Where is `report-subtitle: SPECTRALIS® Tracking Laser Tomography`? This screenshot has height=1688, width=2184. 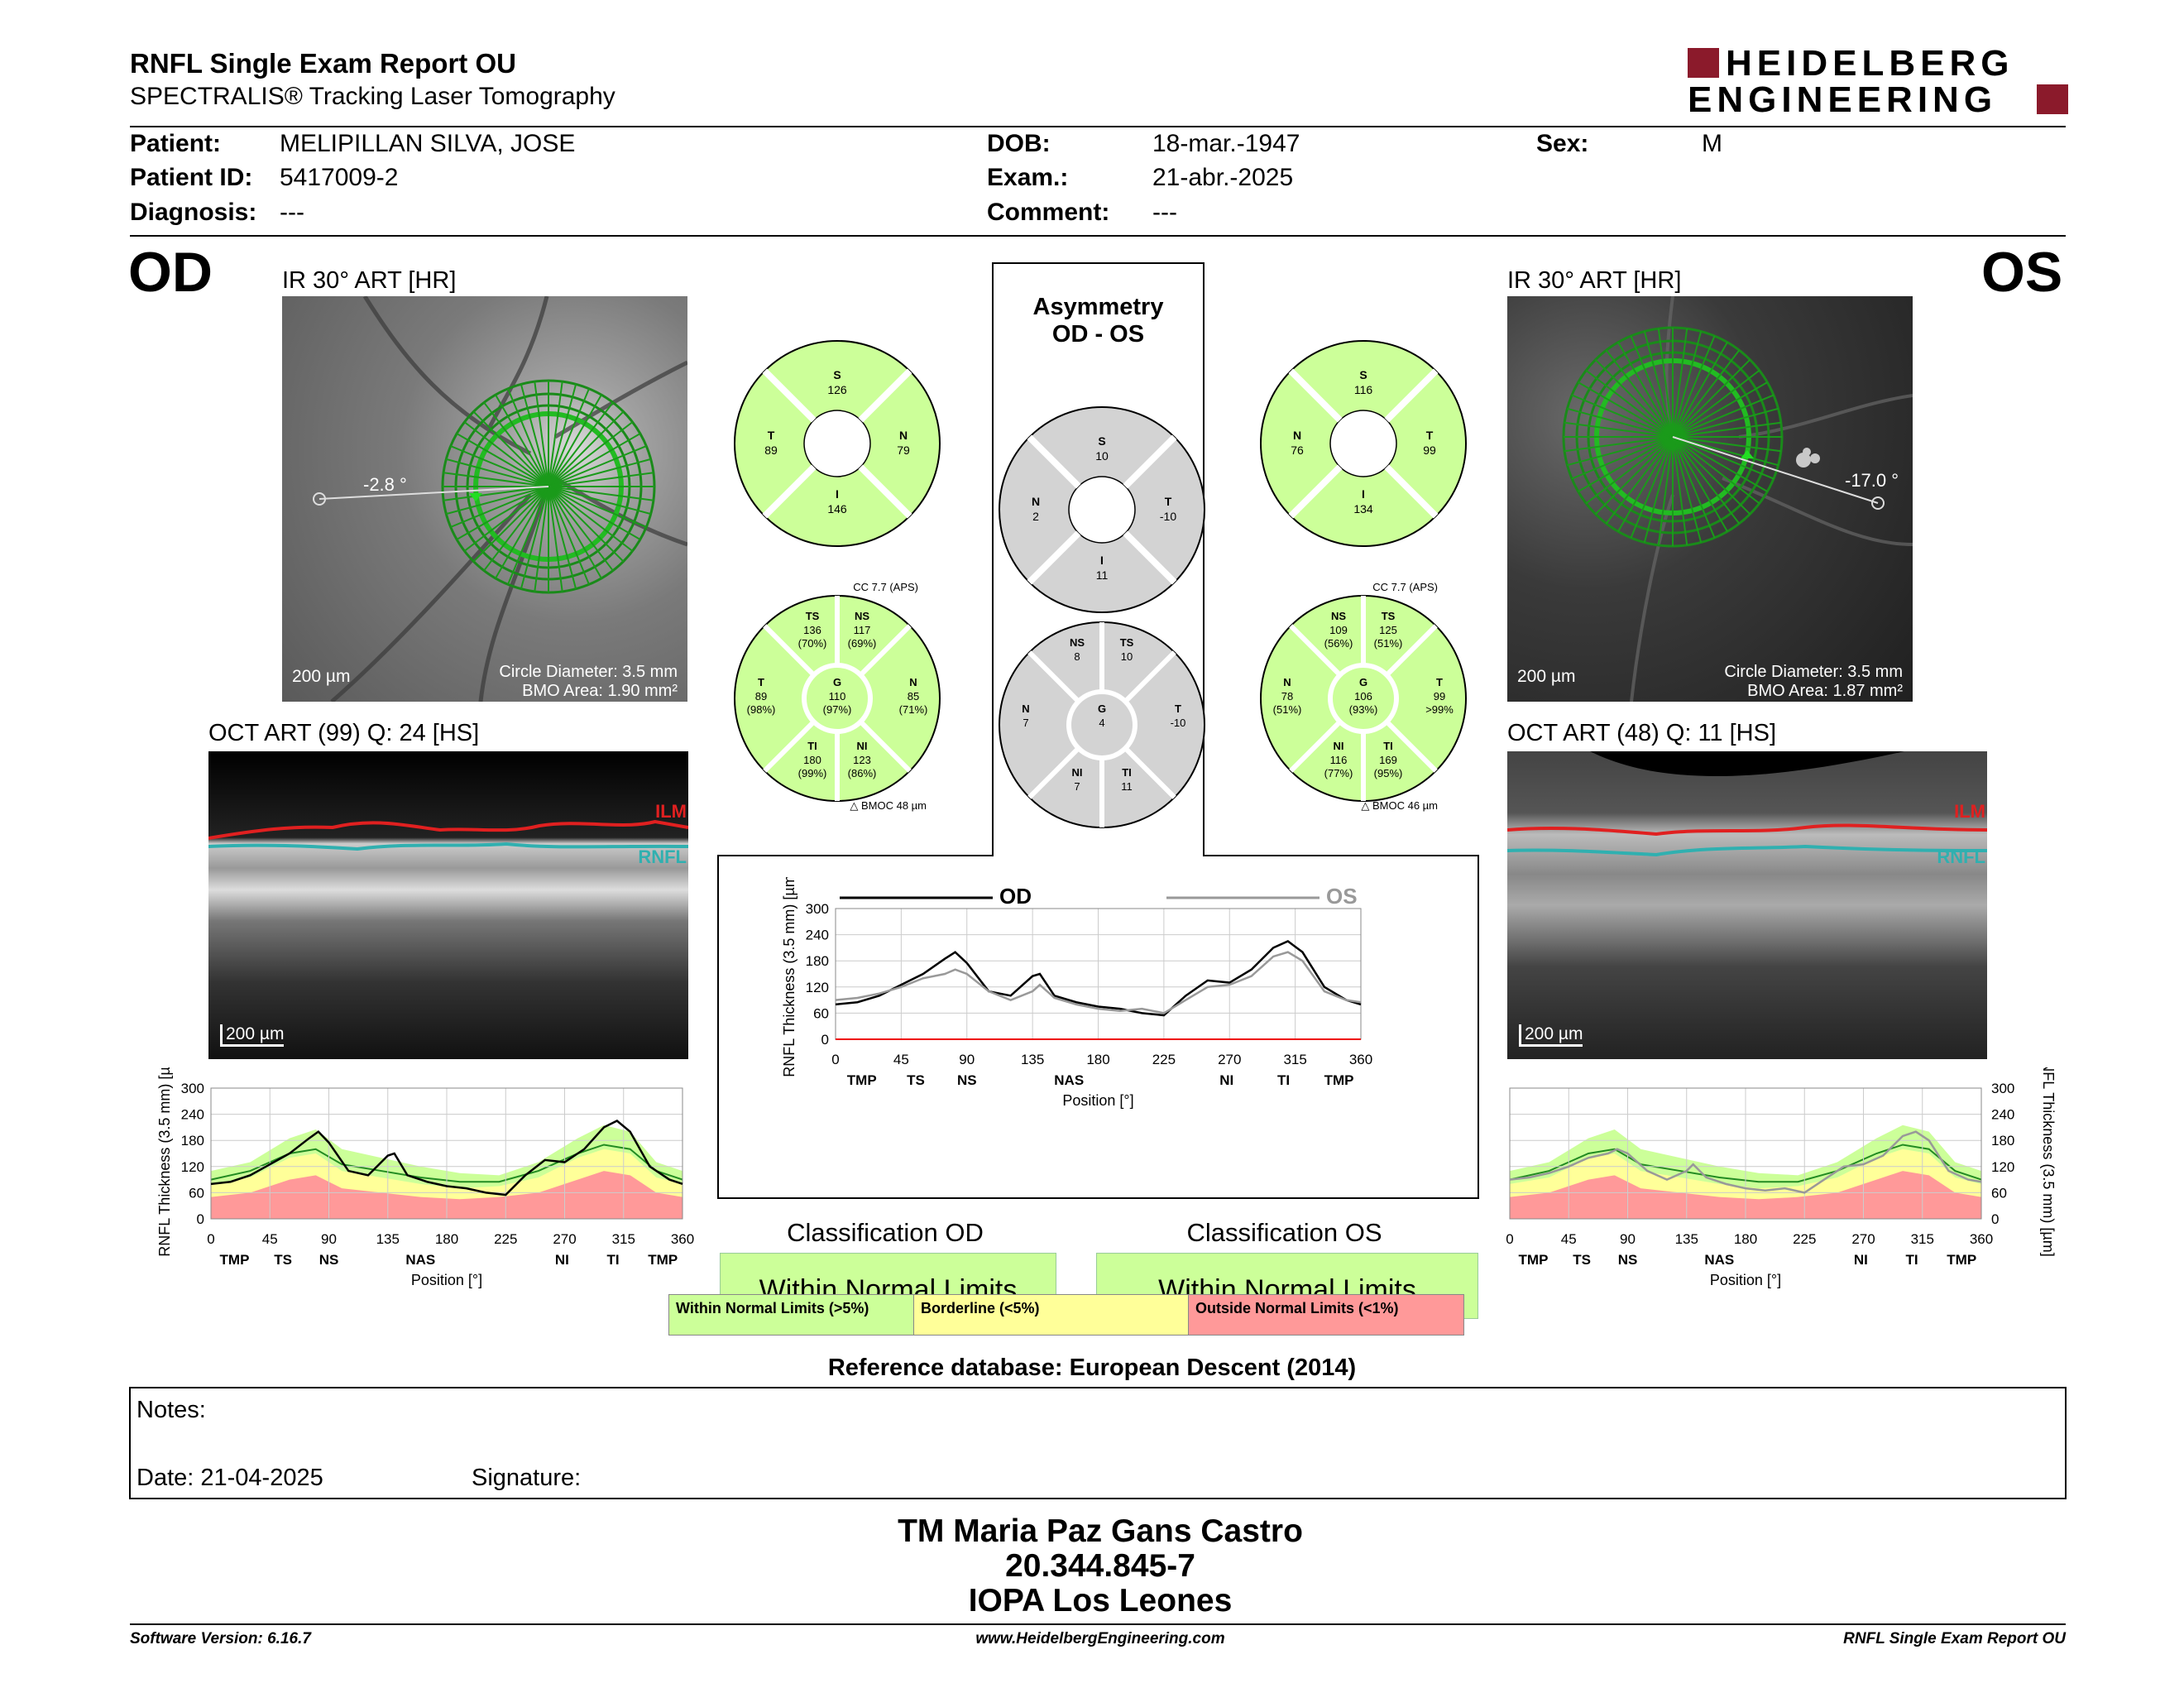 report-subtitle: SPECTRALIS® Tracking Laser Tomography is located at coordinates (372, 96).